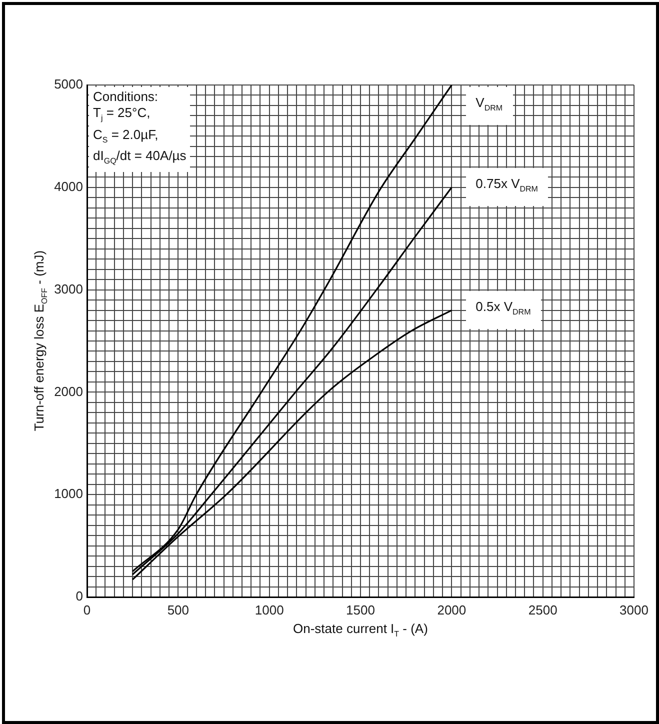  What do you see at coordinates (121, 114) in the screenshot?
I see `annotation: T$_{j}$ = 25°C,` at bounding box center [121, 114].